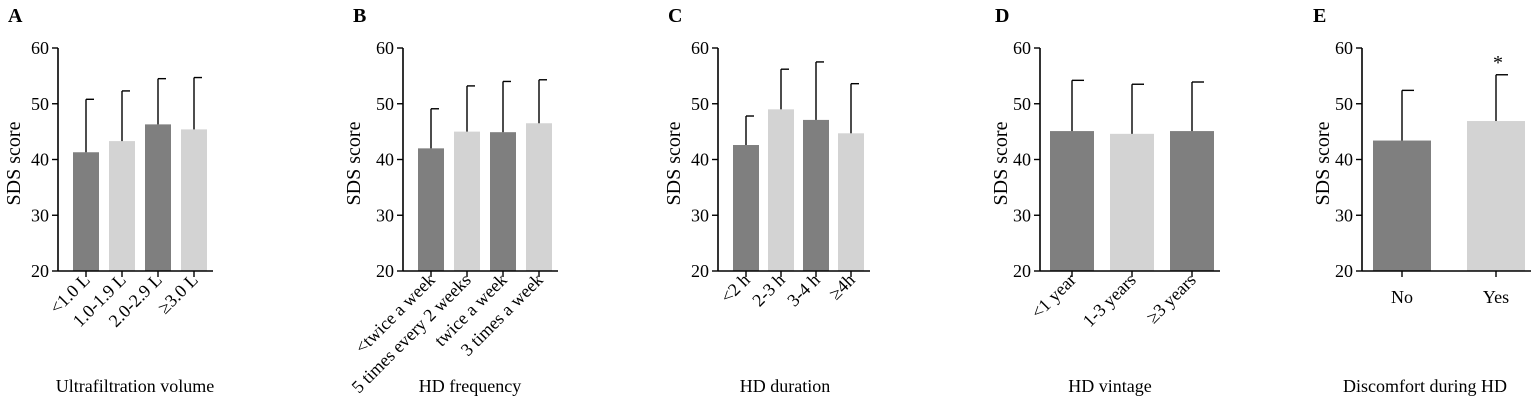  Describe the element at coordinates (1319, 16) in the screenshot. I see `panel-letter: E` at that location.